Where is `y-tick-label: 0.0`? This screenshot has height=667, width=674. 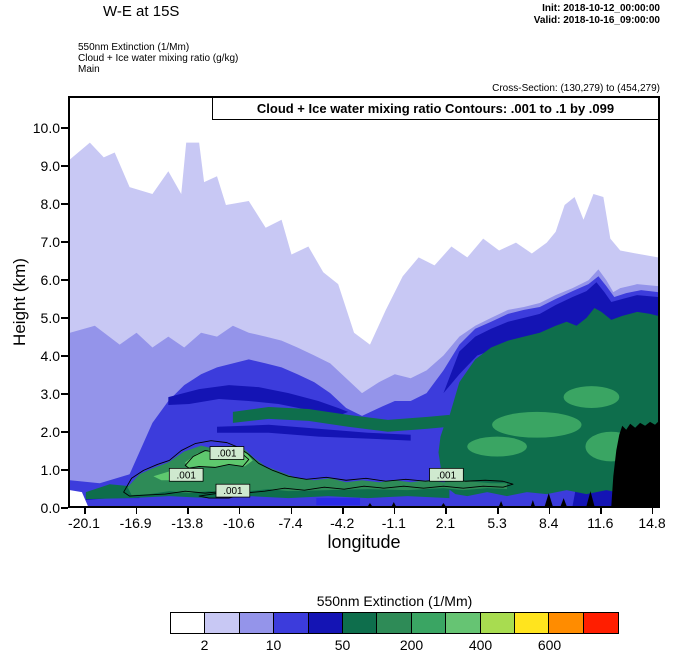 y-tick-label: 0.0 is located at coordinates (50, 508).